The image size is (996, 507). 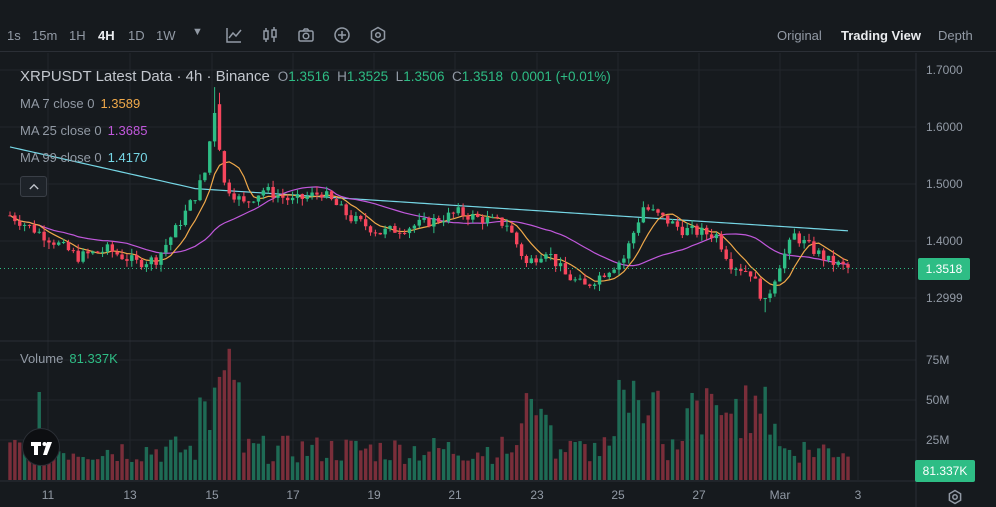 What do you see at coordinates (955, 497) in the screenshot?
I see `gear-icon` at bounding box center [955, 497].